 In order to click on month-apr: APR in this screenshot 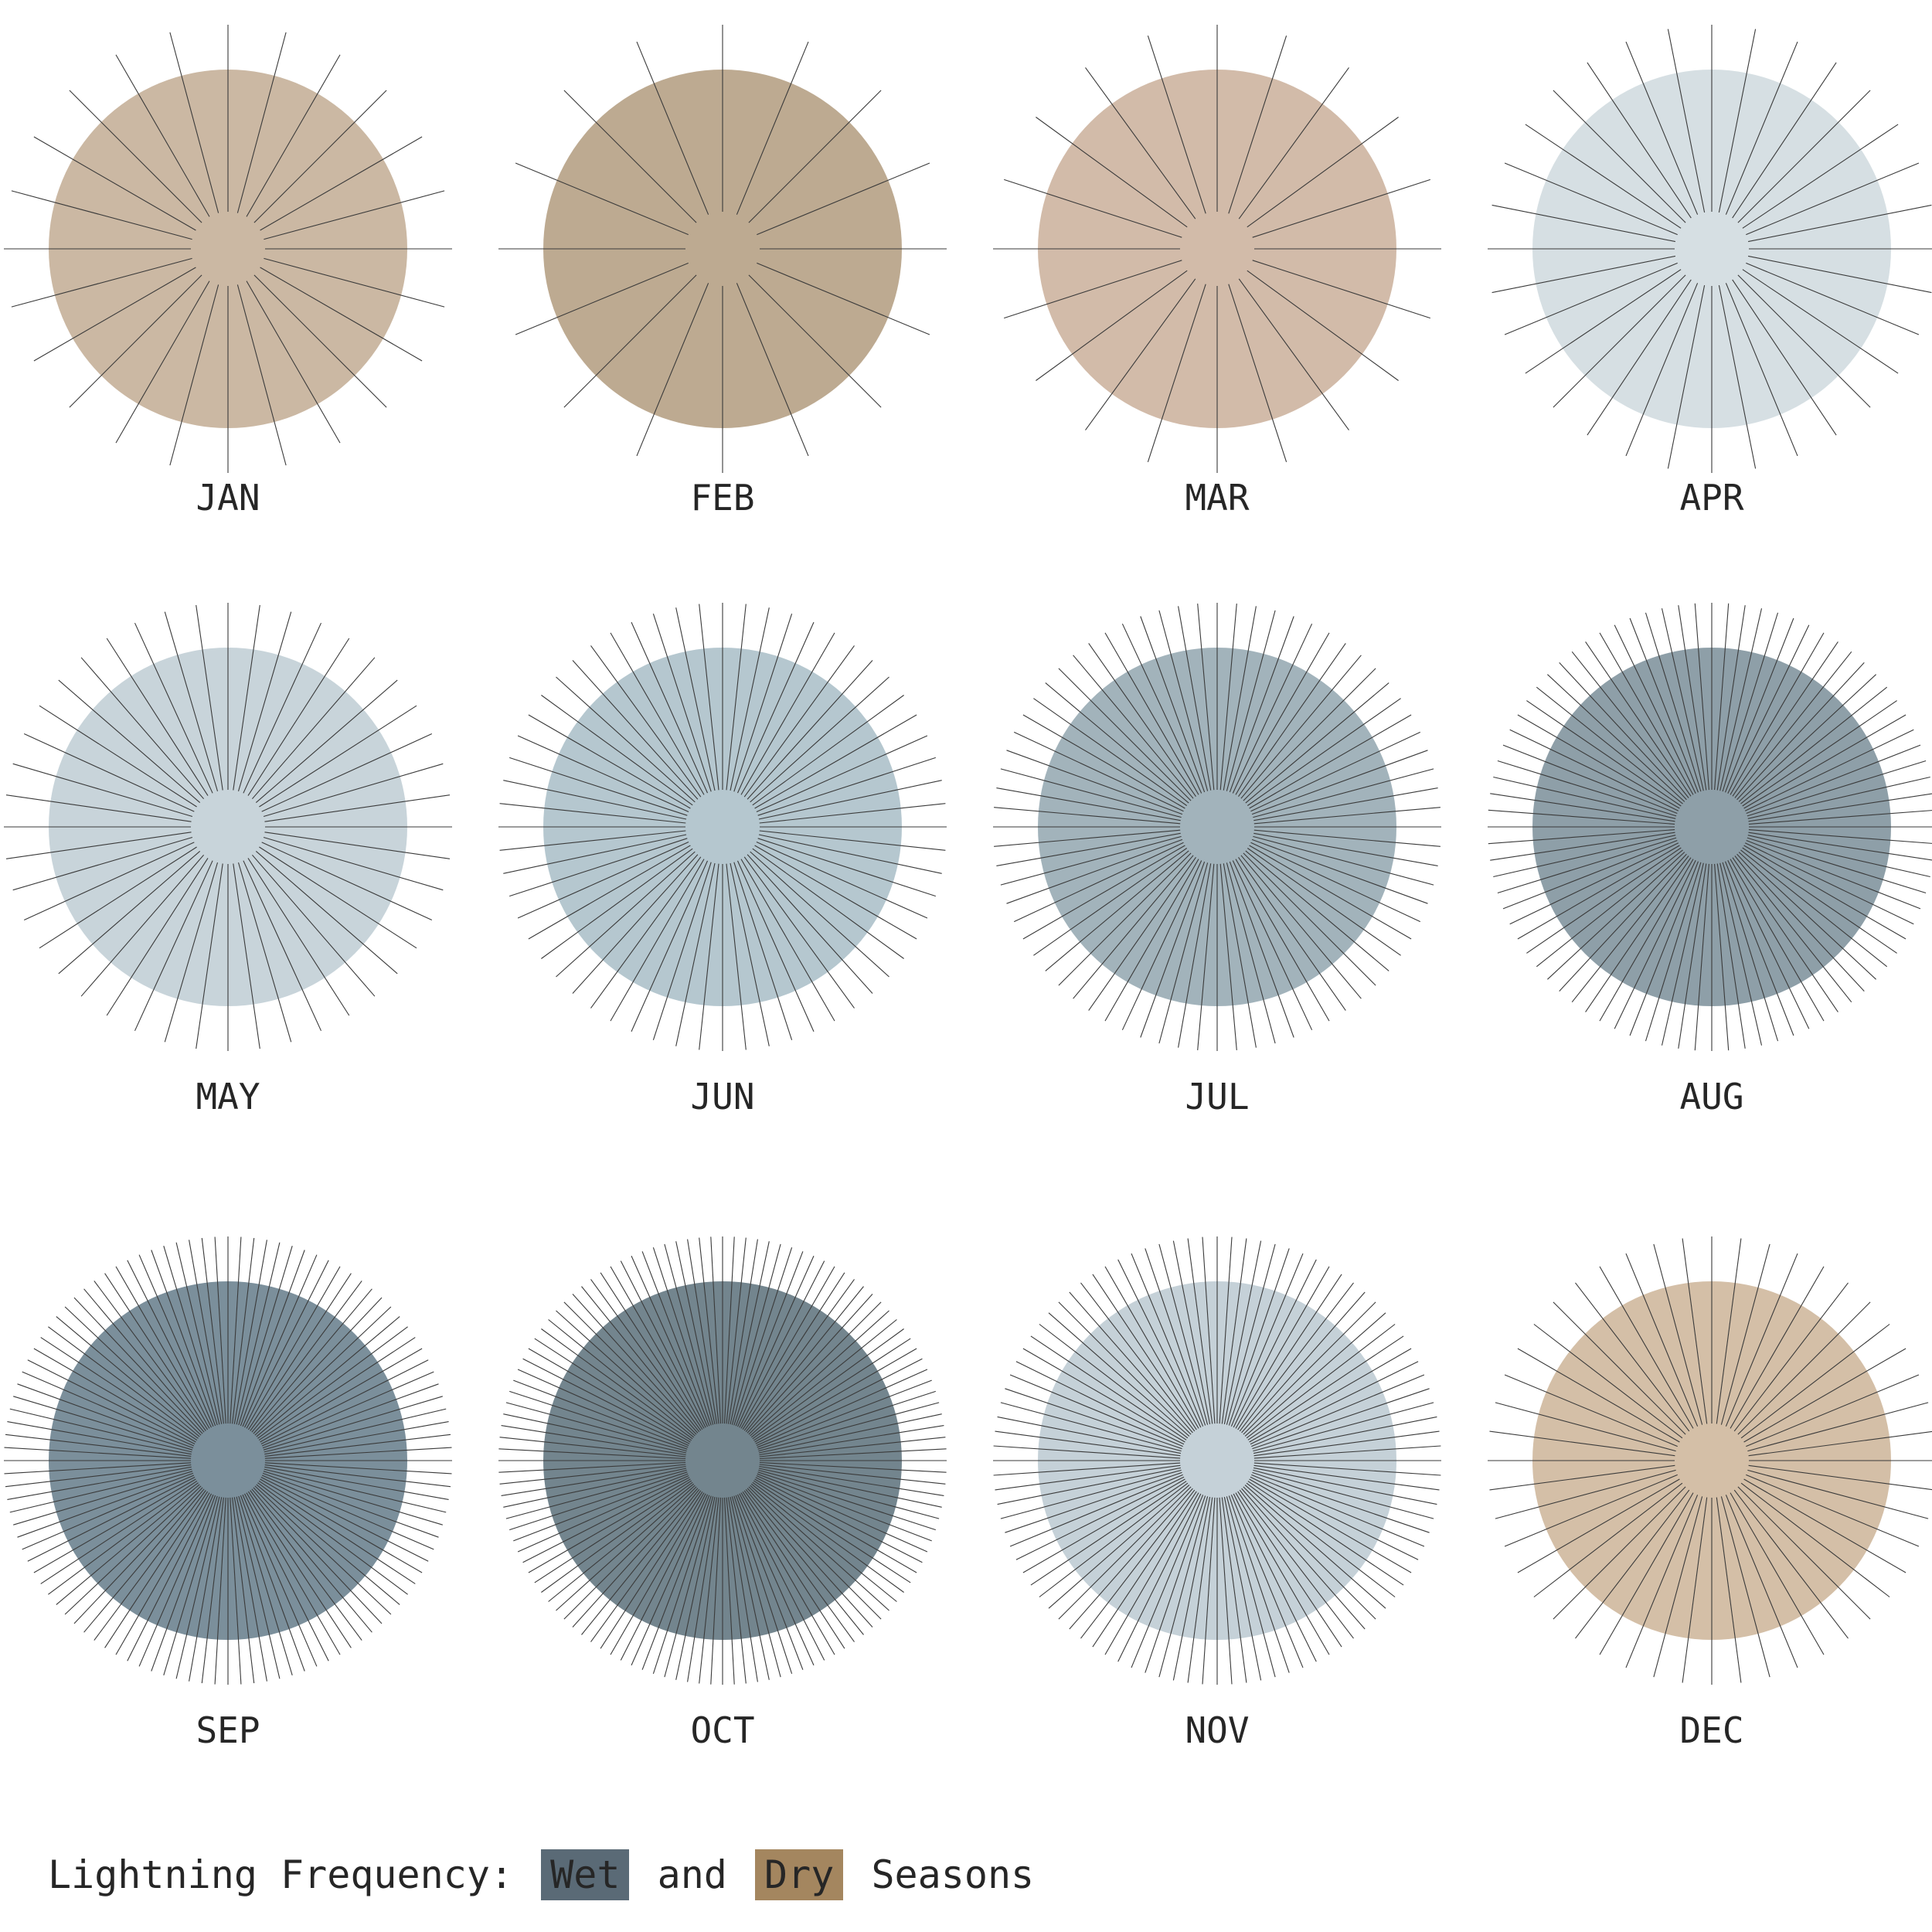, I will do `click(1710, 272)`.